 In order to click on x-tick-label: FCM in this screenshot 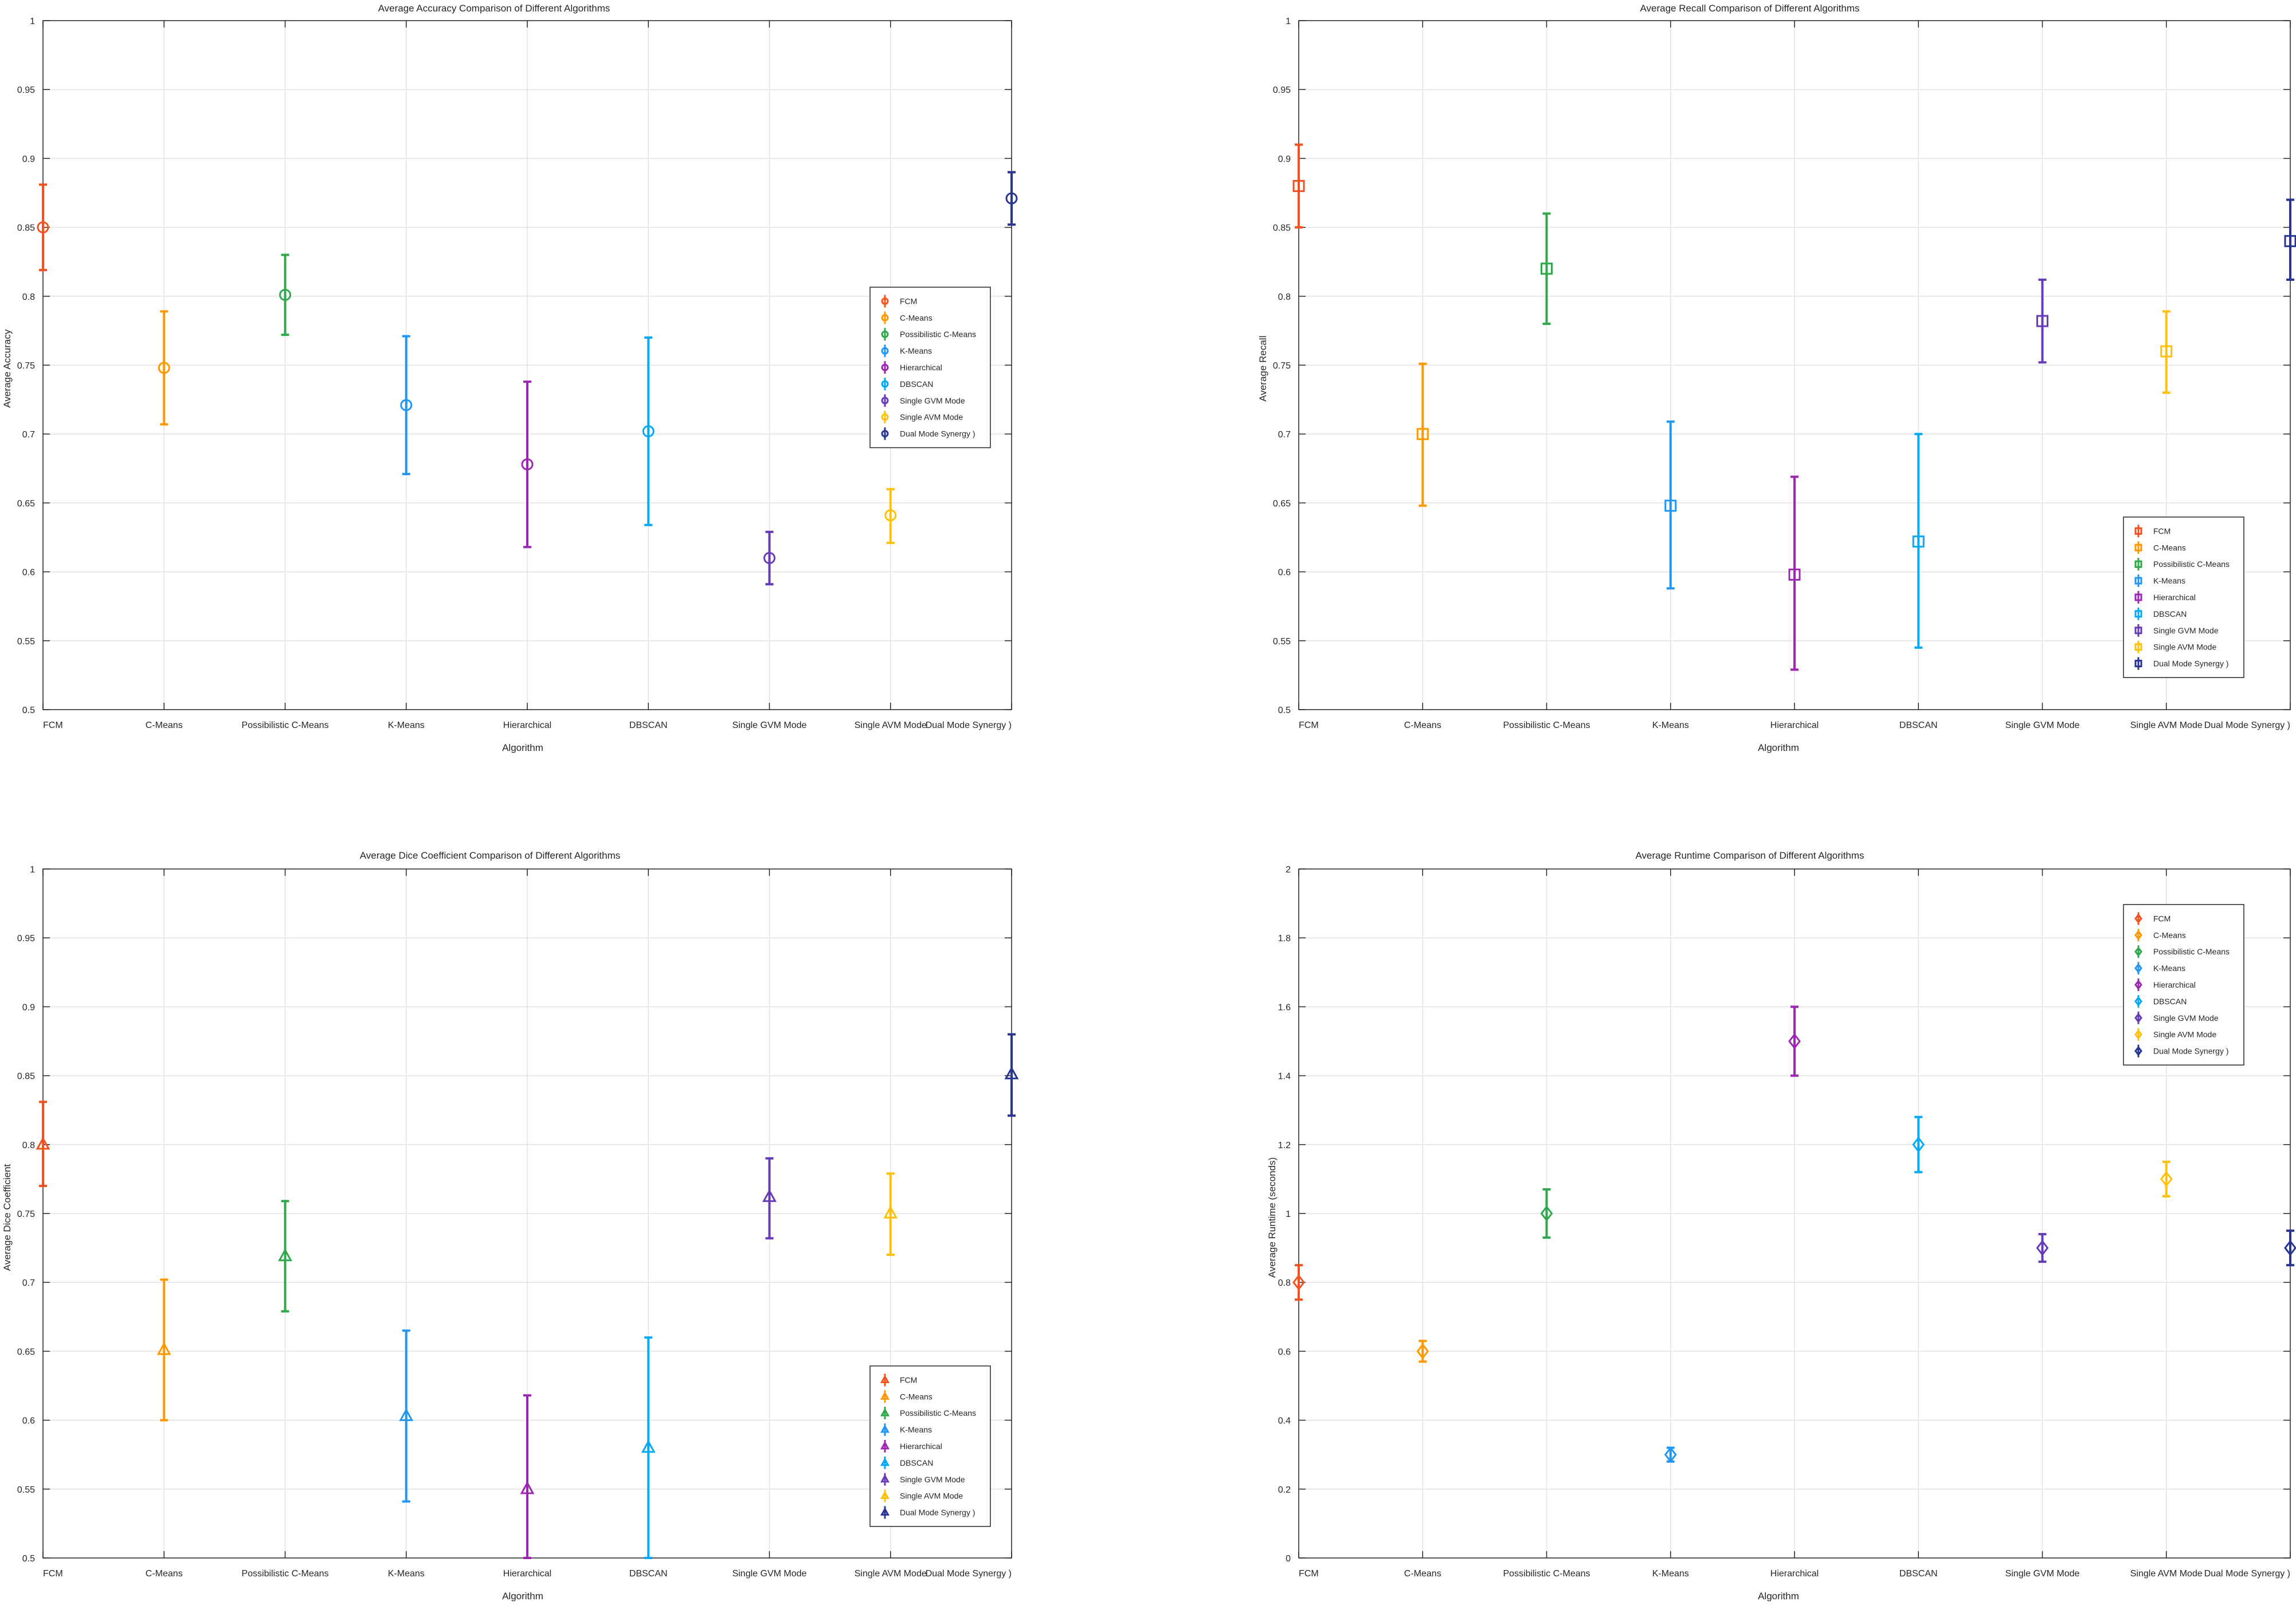, I will do `click(1309, 1574)`.